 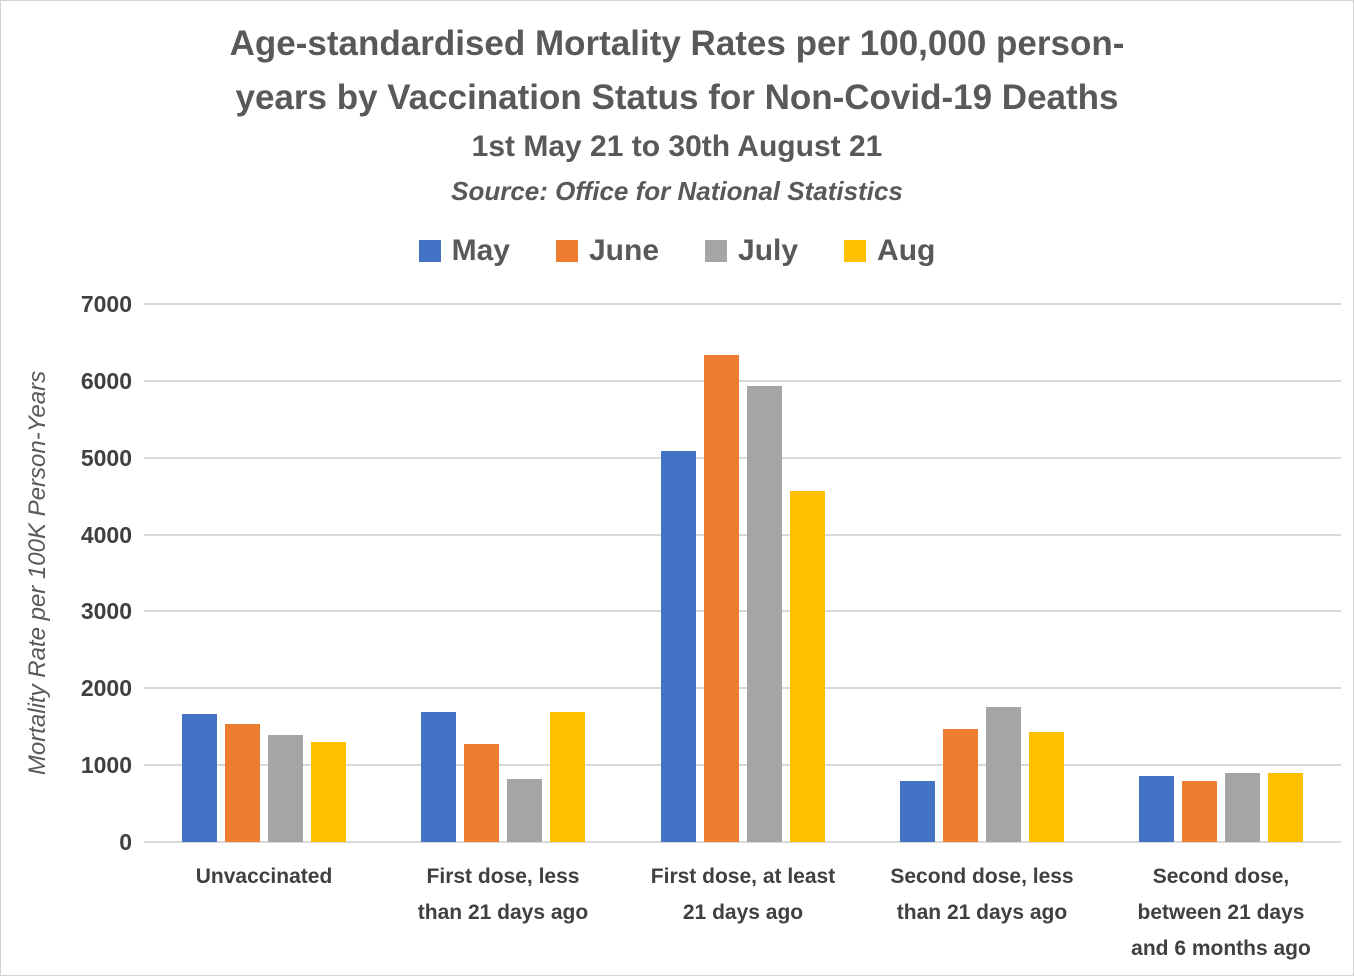 What do you see at coordinates (106, 380) in the screenshot?
I see `y-tick-label-6000: 6000` at bounding box center [106, 380].